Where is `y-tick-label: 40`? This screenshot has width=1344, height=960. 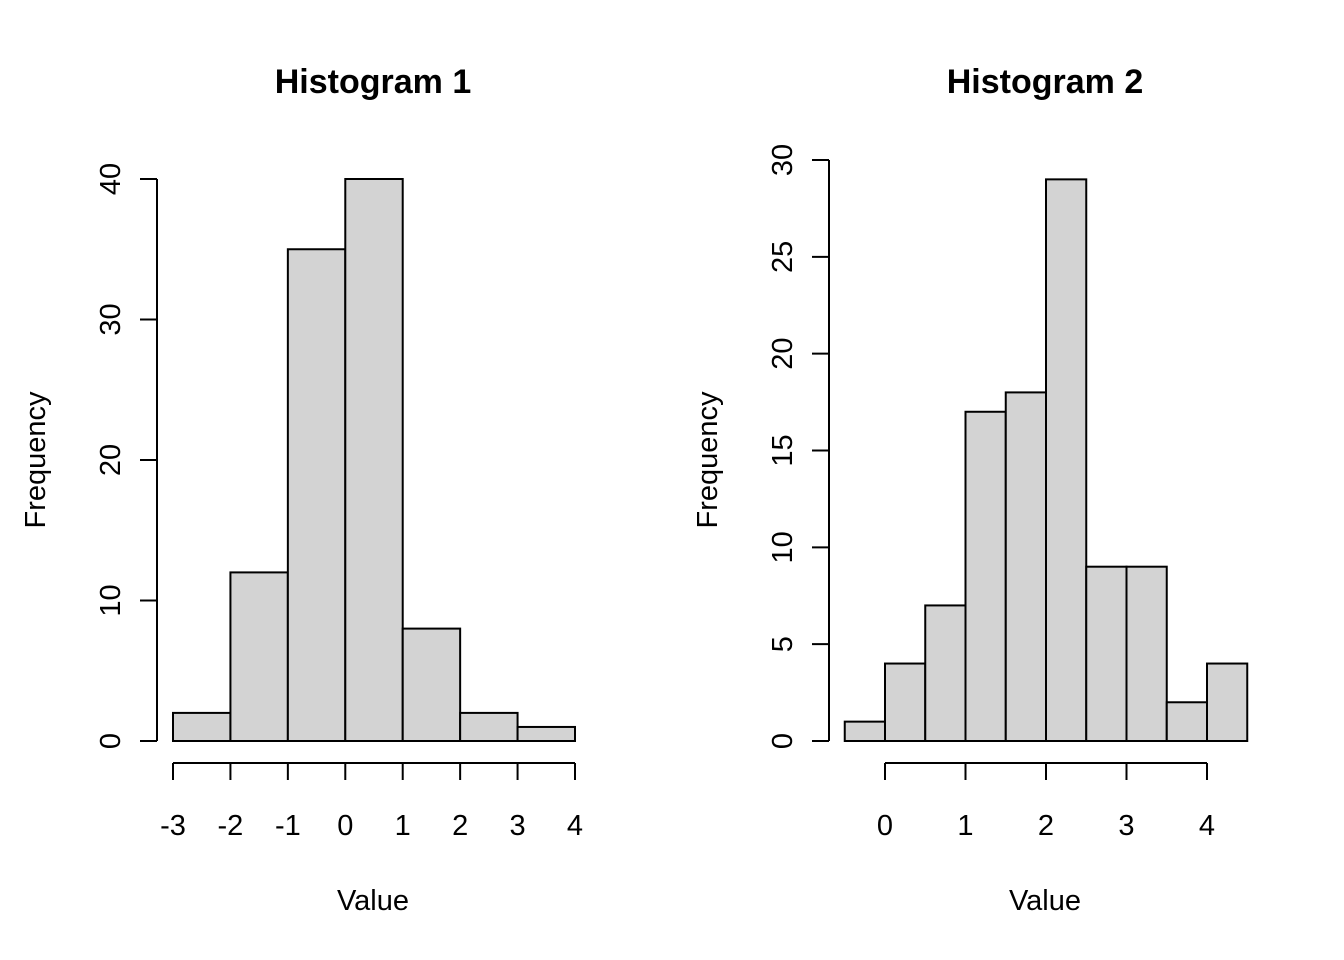
y-tick-label: 40 is located at coordinates (111, 179).